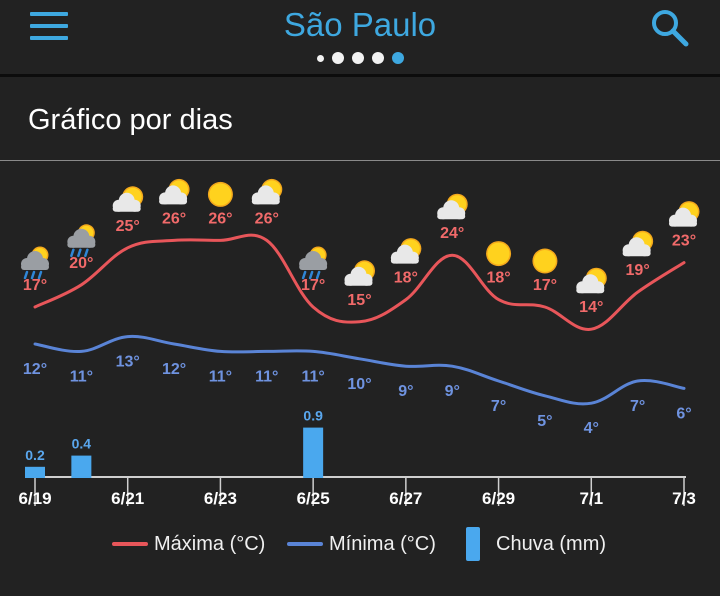 The height and width of the screenshot is (596, 720). I want to click on max-temp-label: 25°, so click(128, 226).